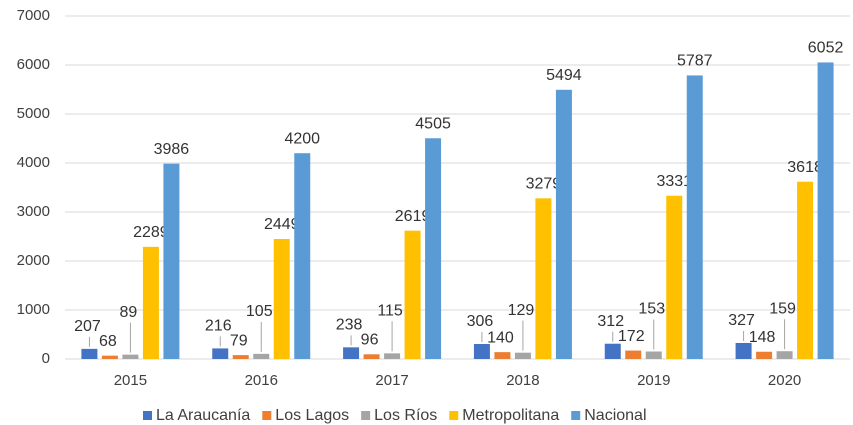 The image size is (853, 425). I want to click on y-tick-label: 7000, so click(33, 15).